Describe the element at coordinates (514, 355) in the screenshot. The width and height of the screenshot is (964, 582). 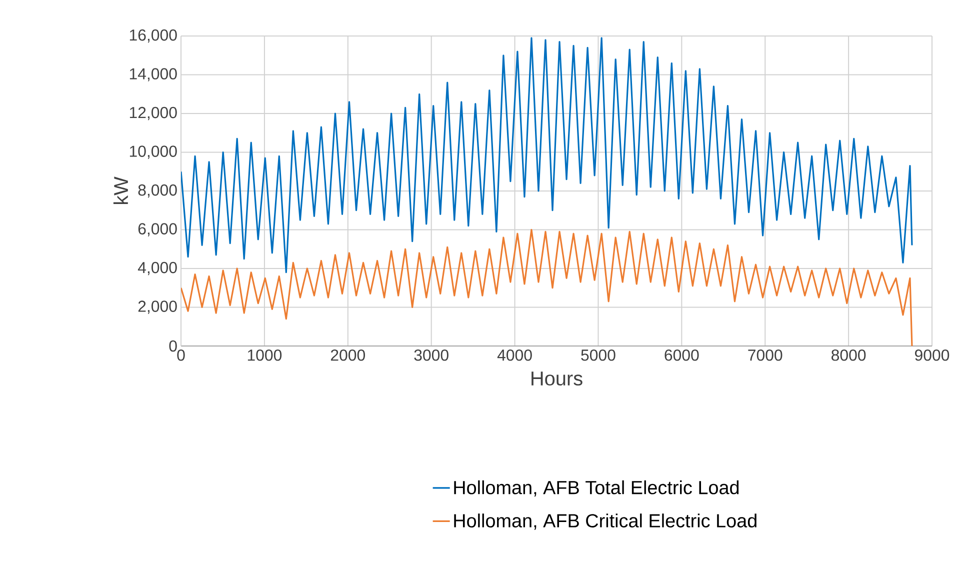
I see `x-tick-label: 4000` at that location.